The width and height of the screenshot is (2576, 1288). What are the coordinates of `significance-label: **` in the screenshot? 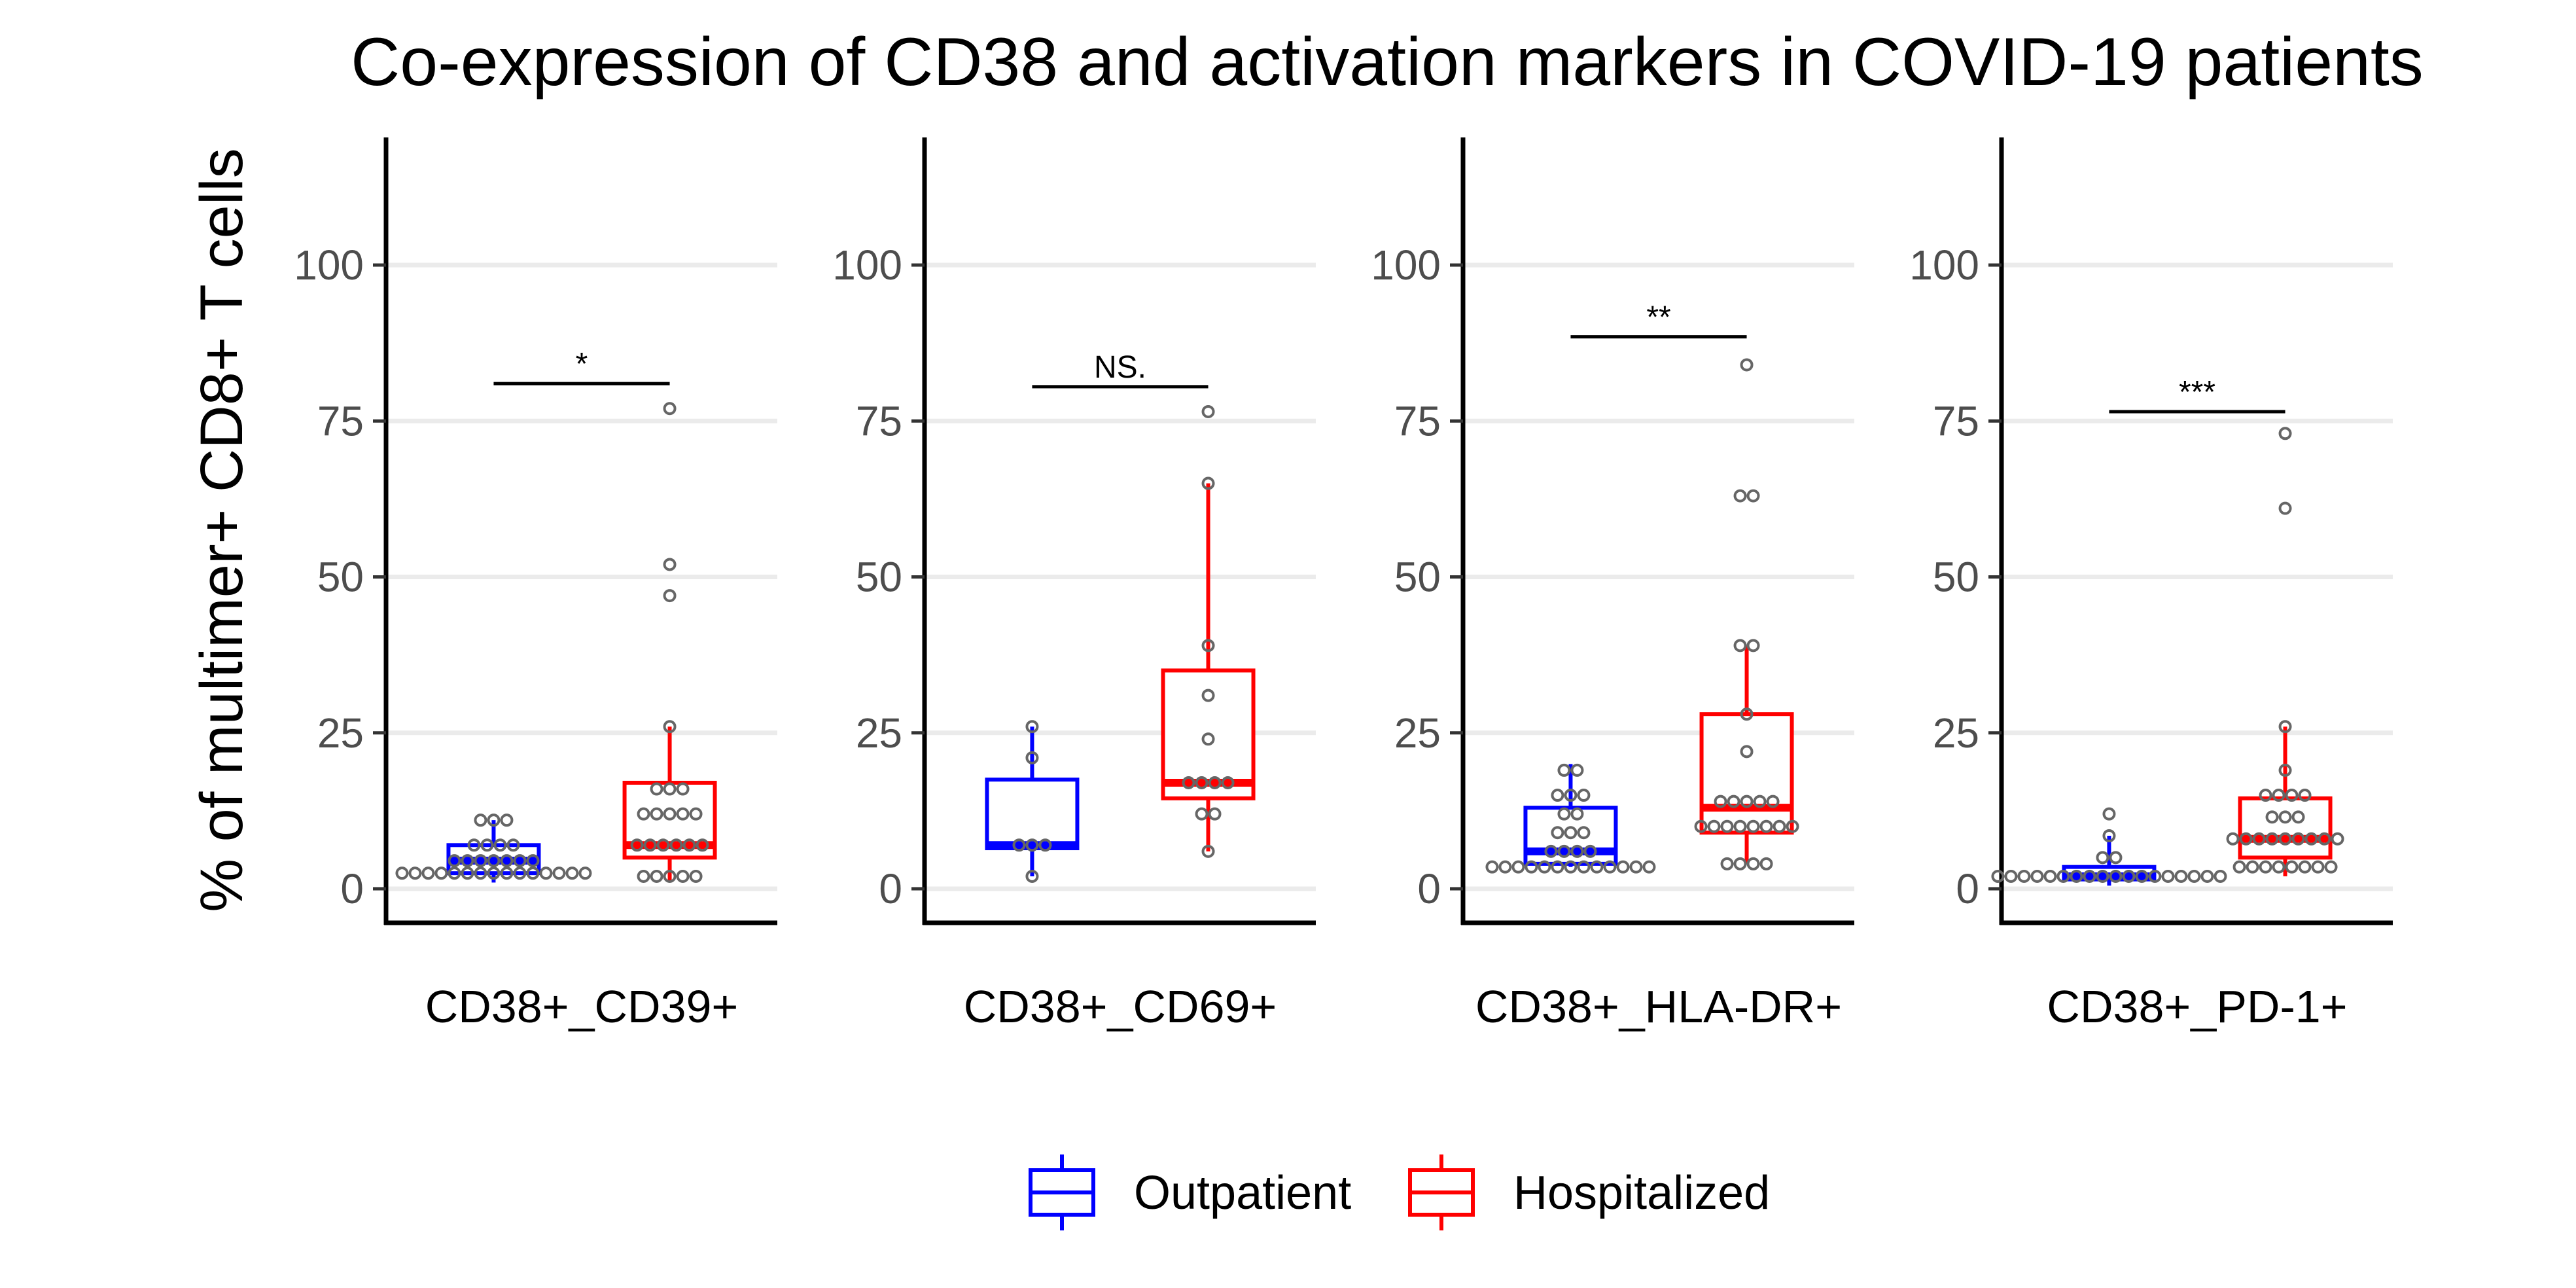 It's located at (1658, 317).